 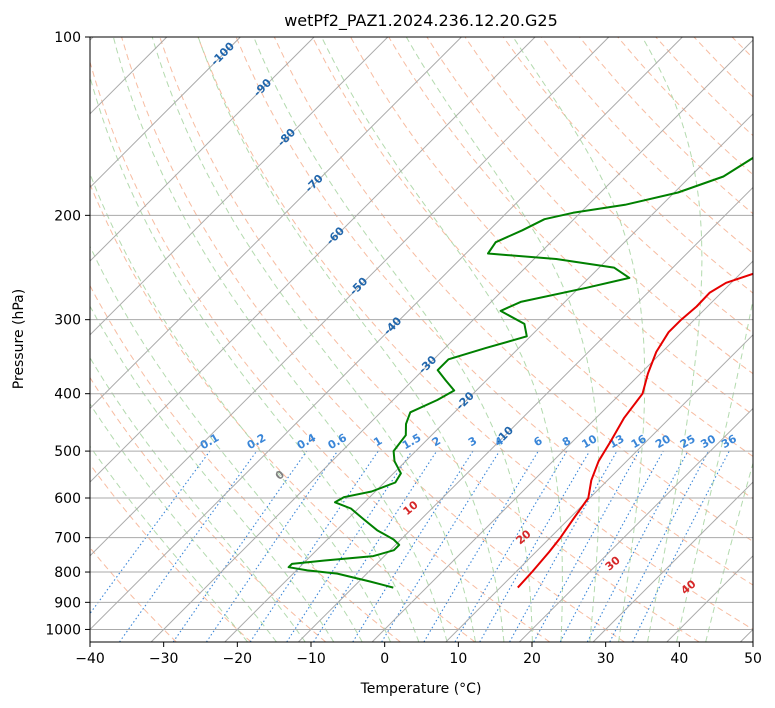 I want to click on y-tick-label: 700, so click(x=67, y=539).